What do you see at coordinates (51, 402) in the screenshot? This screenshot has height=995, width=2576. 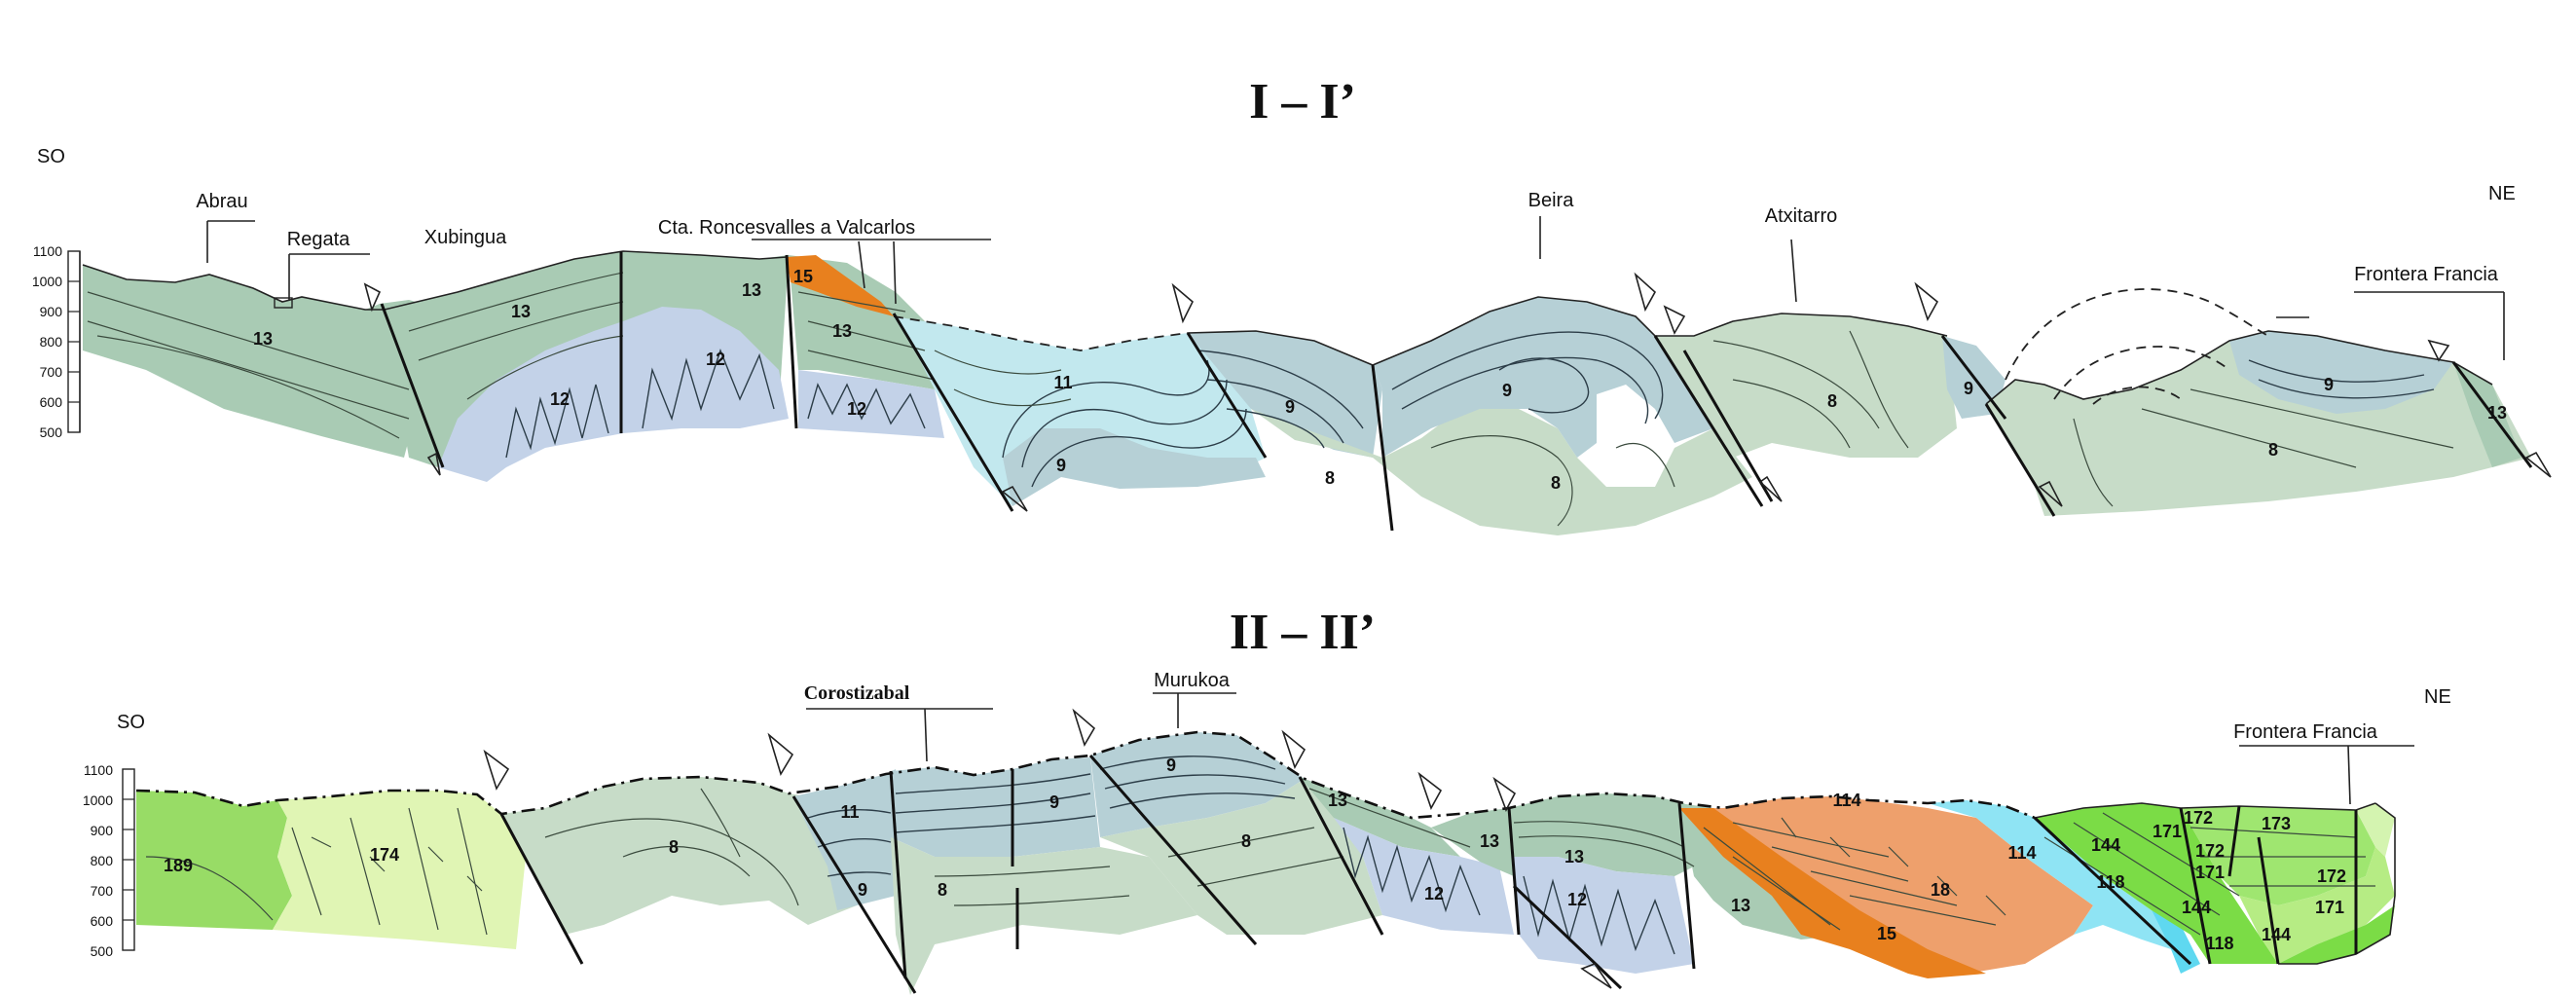 I see `scale-label: 600` at bounding box center [51, 402].